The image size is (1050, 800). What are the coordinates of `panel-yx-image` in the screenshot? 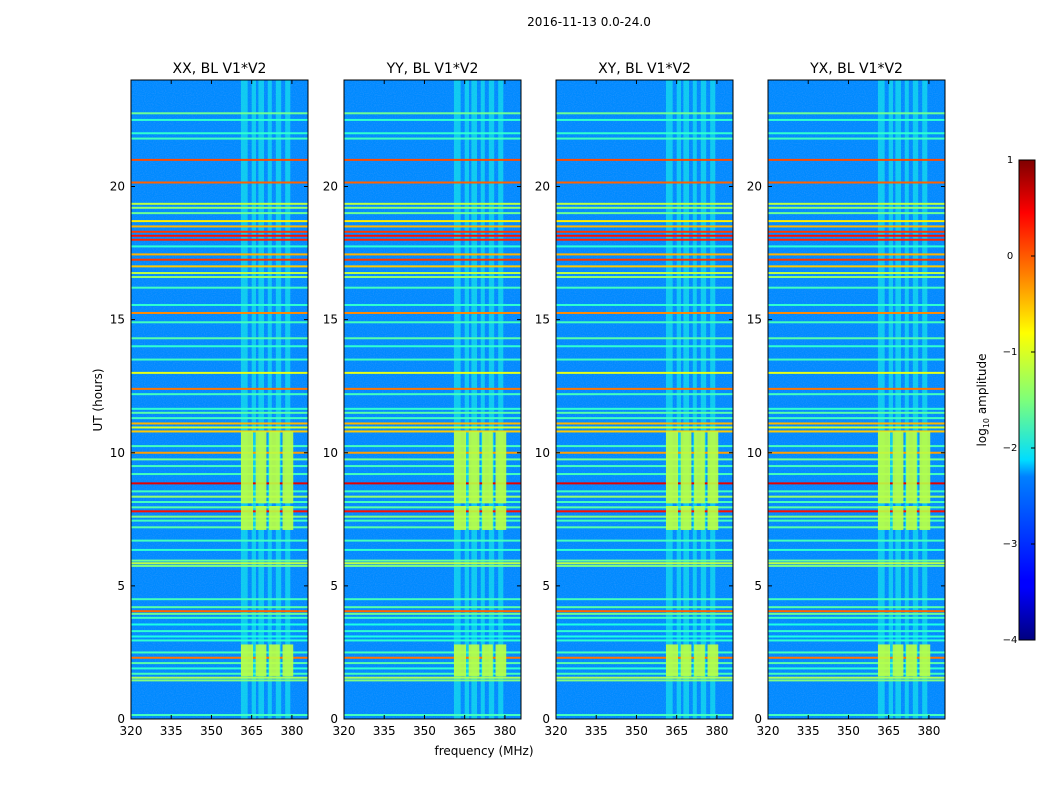 It's located at (856, 399).